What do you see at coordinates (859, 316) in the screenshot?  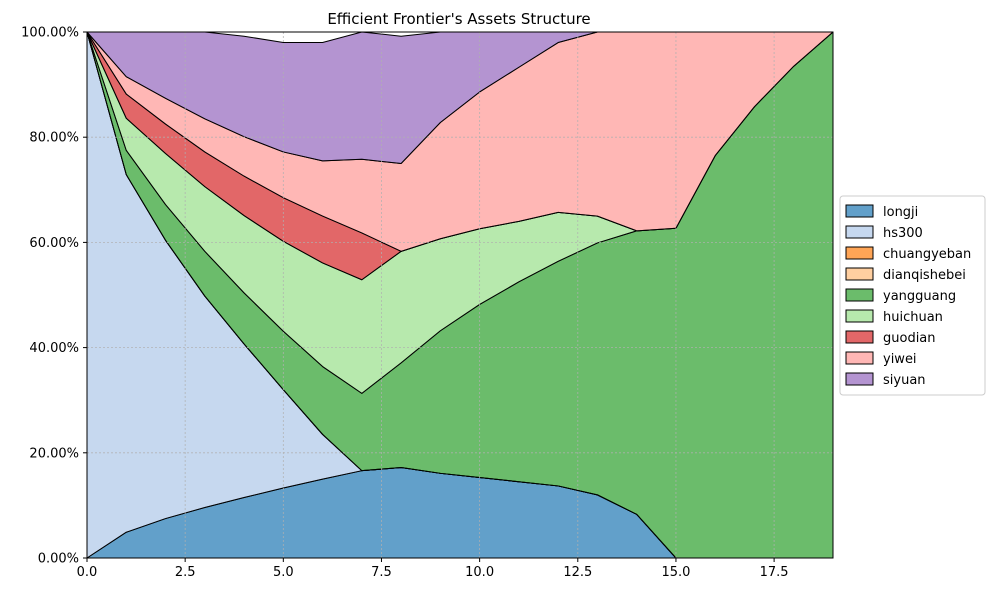 I see `legend-swatch-huichuan` at bounding box center [859, 316].